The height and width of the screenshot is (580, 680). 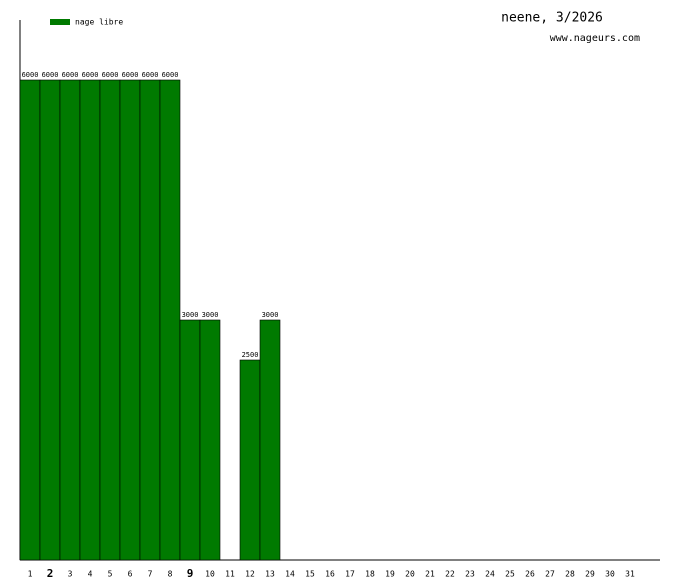 I want to click on x-tick-label: 5, so click(x=110, y=574).